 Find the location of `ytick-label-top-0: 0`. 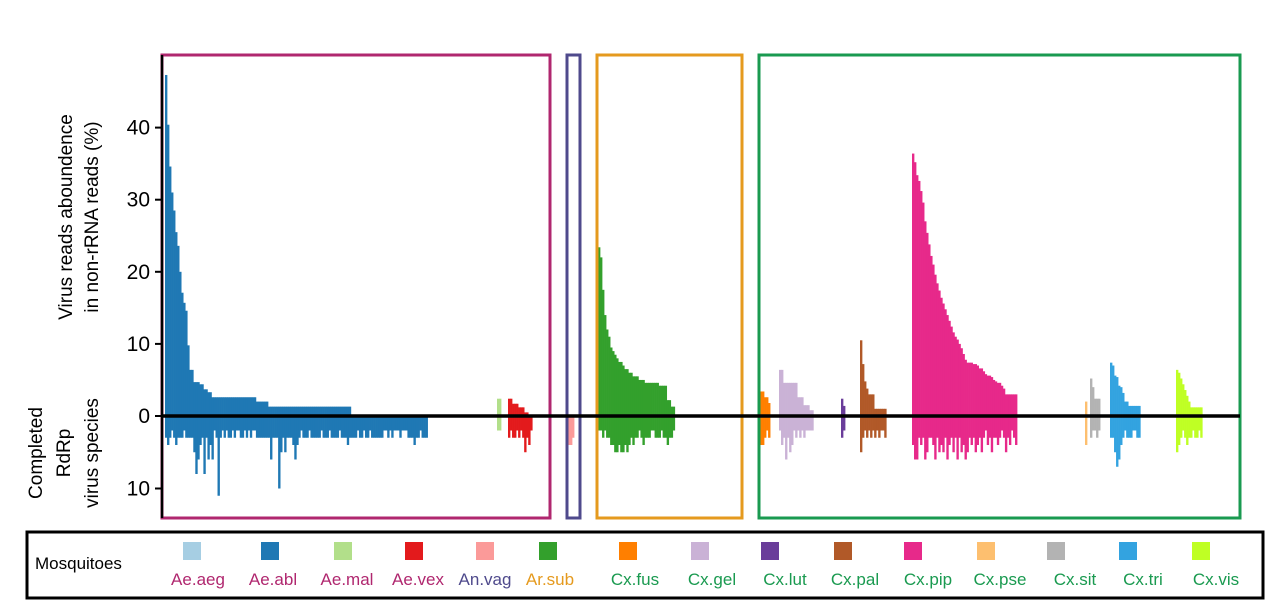

ytick-label-top-0: 0 is located at coordinates (144, 416).